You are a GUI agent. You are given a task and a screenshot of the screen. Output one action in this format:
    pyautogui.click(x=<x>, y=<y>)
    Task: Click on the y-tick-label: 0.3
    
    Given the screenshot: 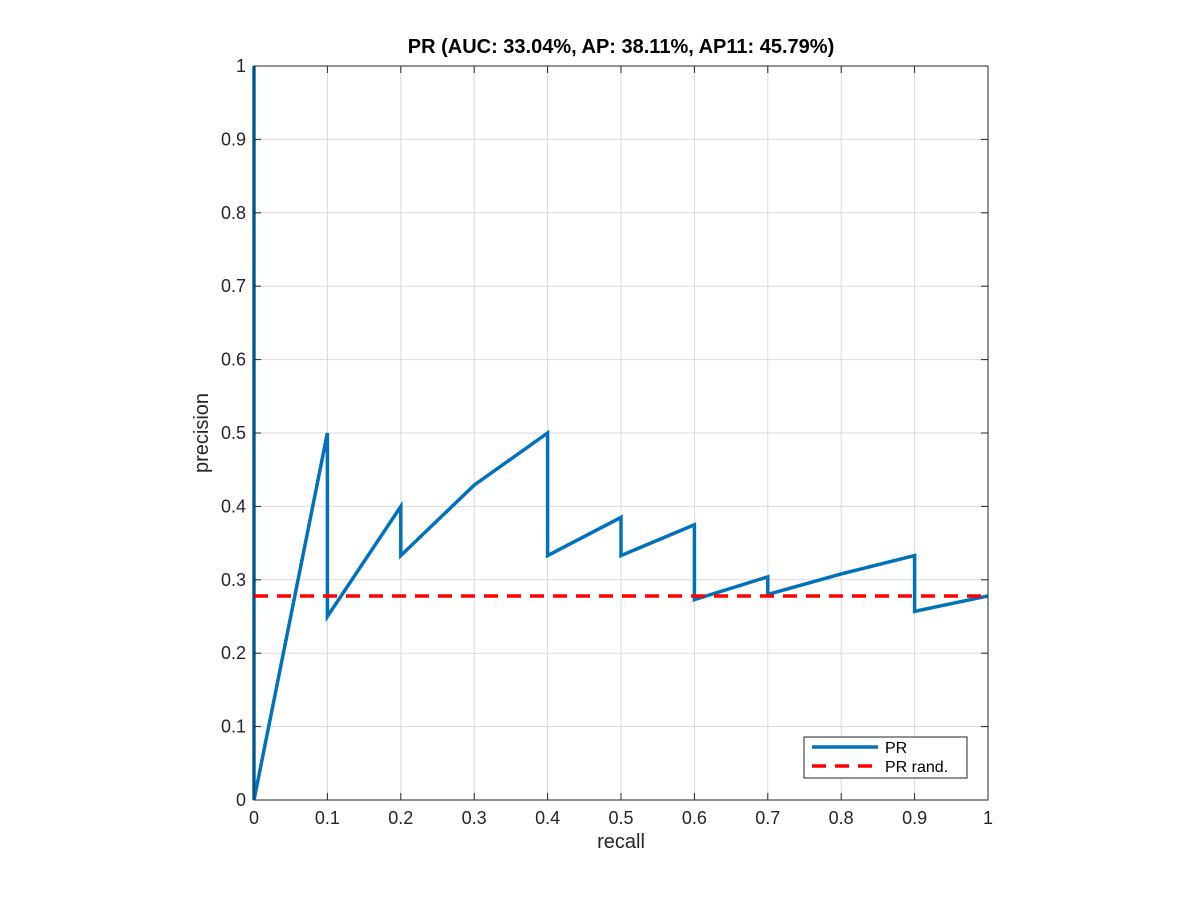 What is the action you would take?
    pyautogui.click(x=233, y=580)
    